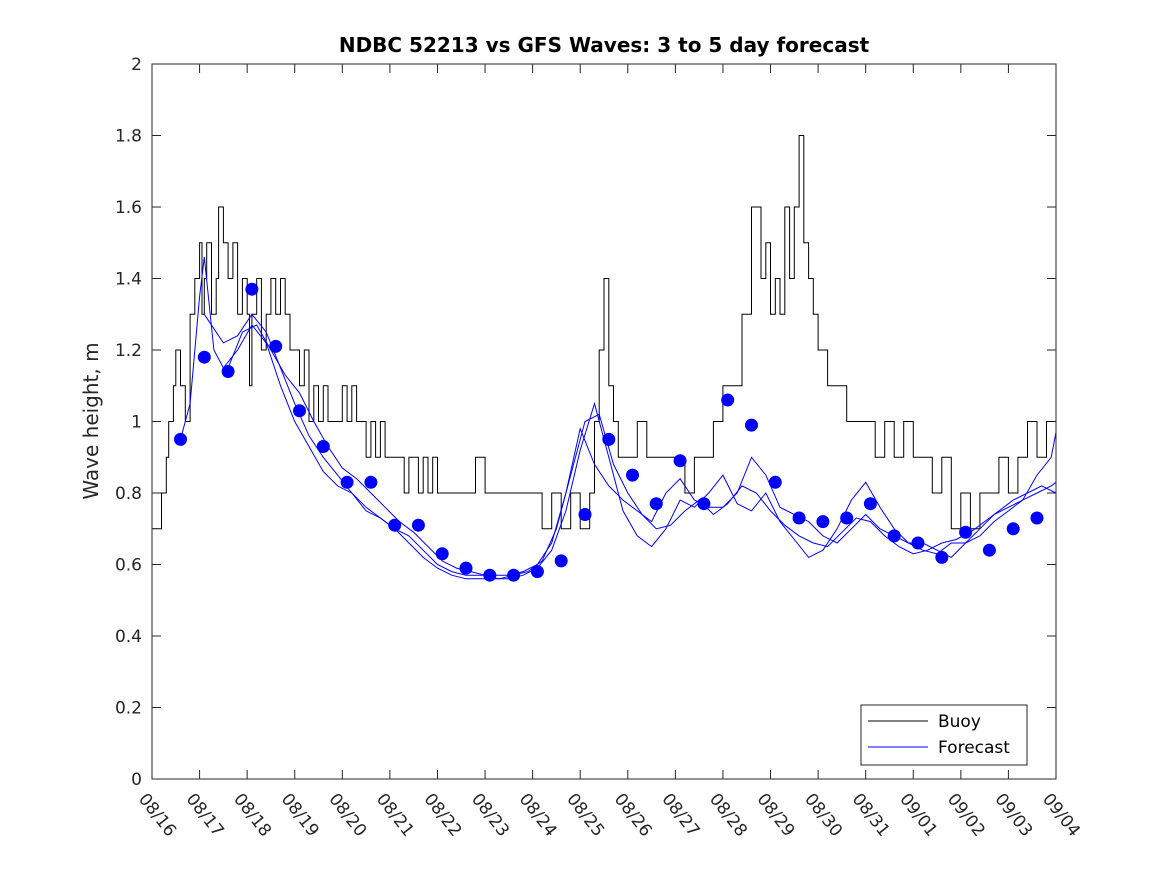 The image size is (1167, 875). Describe the element at coordinates (136, 423) in the screenshot. I see `y-tick-label: 1` at that location.